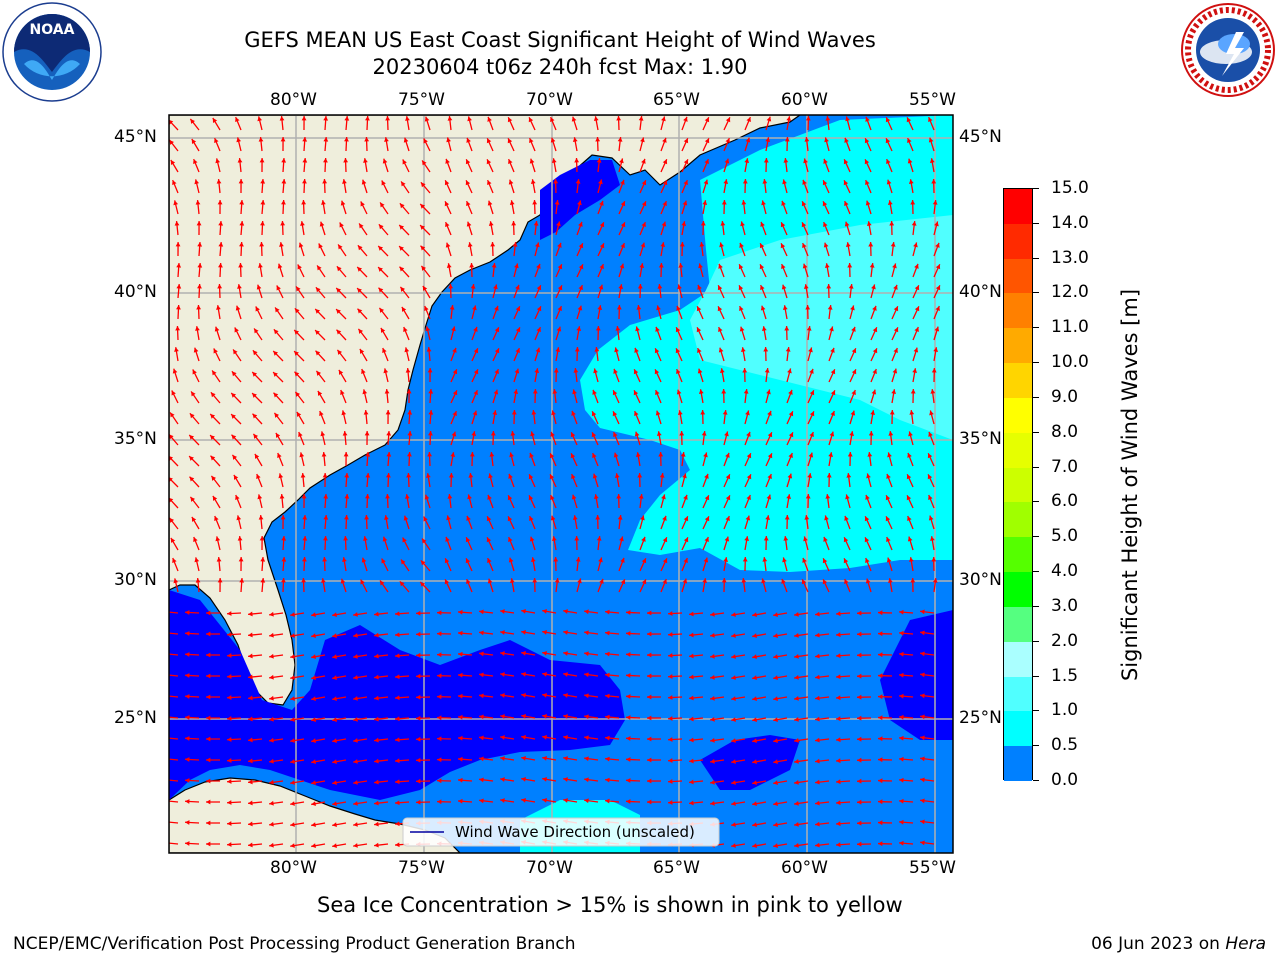 The width and height of the screenshot is (1280, 960). Describe the element at coordinates (580, 200) in the screenshot. I see `region-0m-coast` at that location.